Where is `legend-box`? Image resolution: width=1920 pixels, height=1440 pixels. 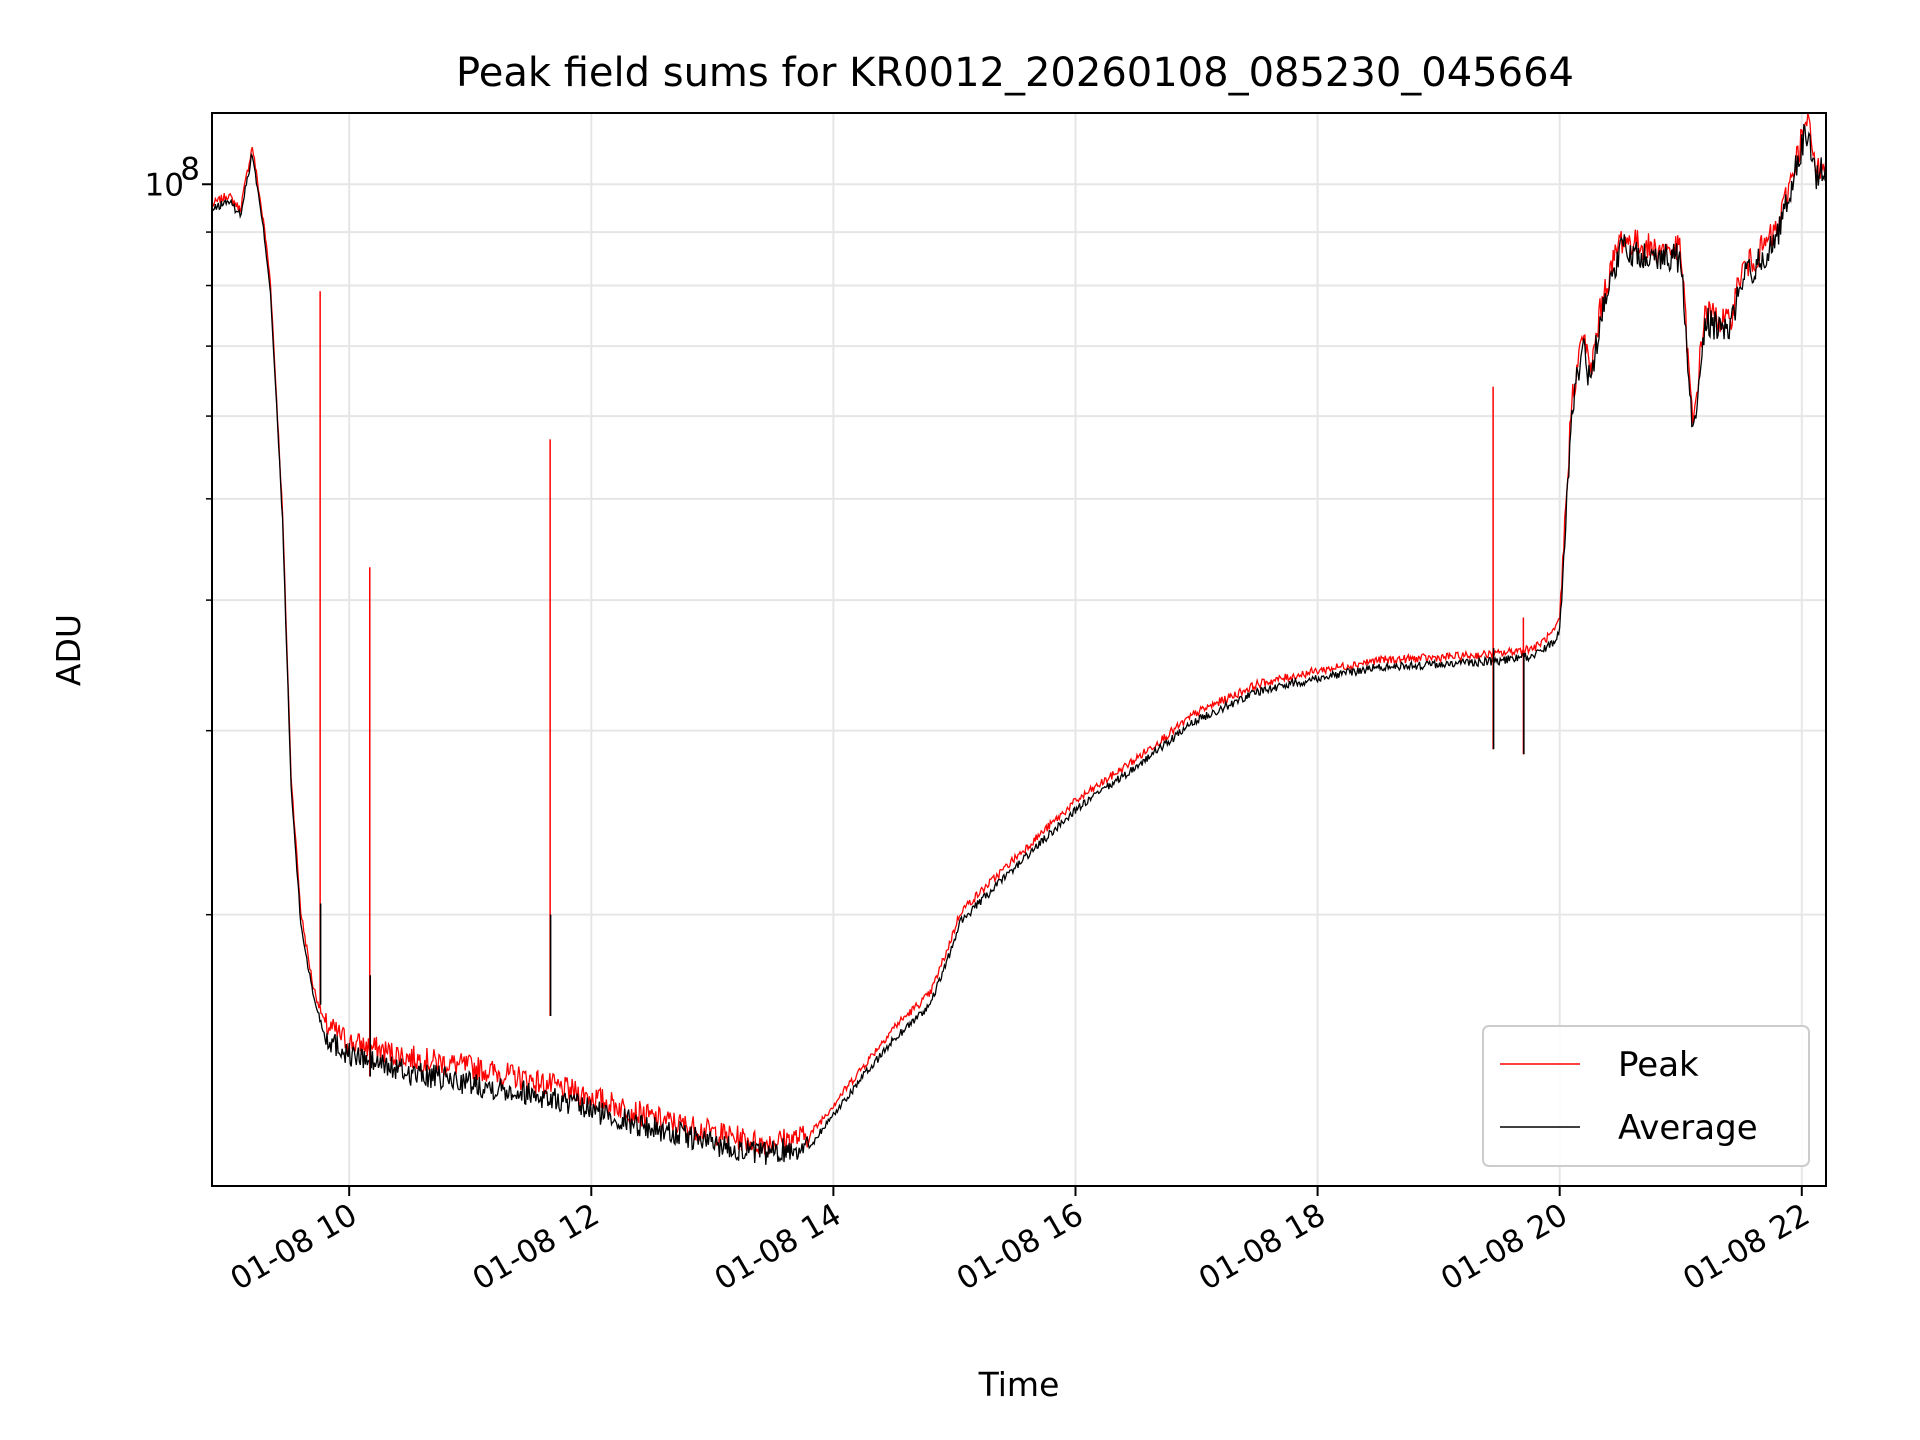
legend-box is located at coordinates (1646, 1096).